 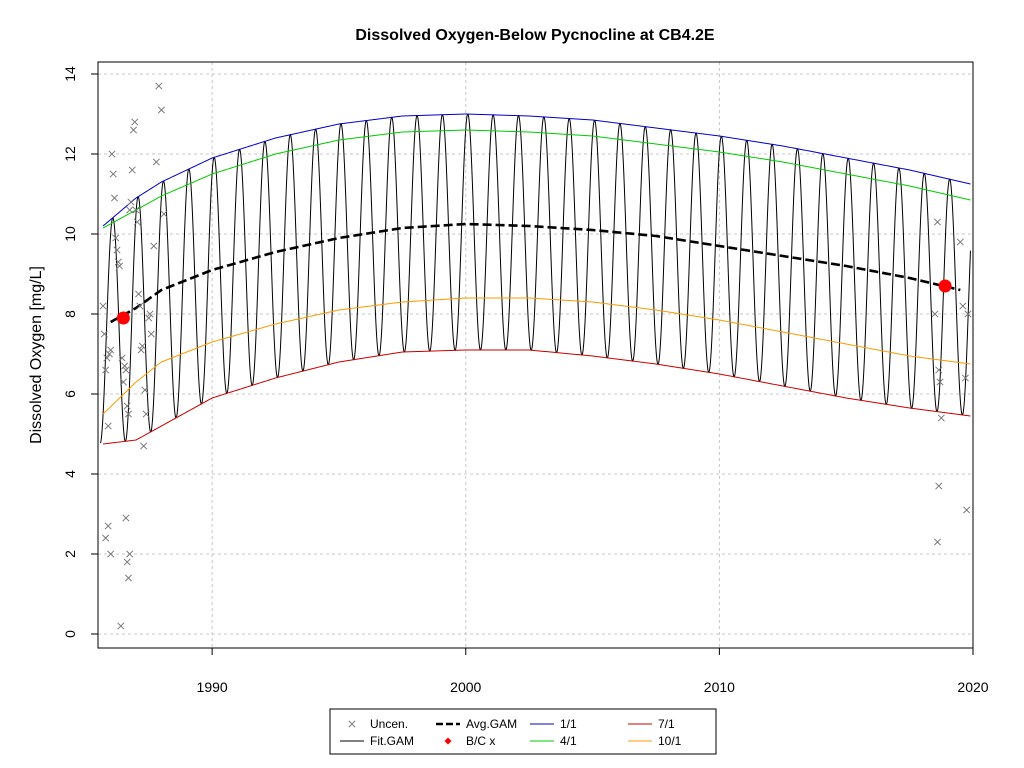 What do you see at coordinates (70, 394) in the screenshot?
I see `y-tick-label: 6` at bounding box center [70, 394].